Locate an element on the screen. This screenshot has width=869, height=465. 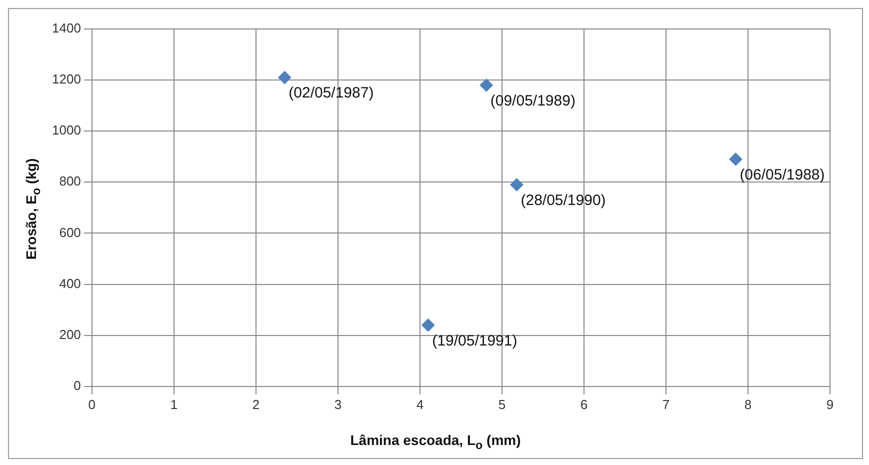
y-tick-label: 1400 is located at coordinates (66, 28).